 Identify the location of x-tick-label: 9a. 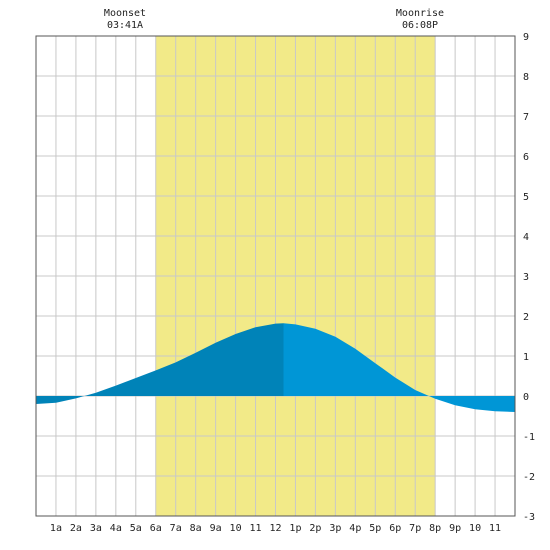
(216, 528).